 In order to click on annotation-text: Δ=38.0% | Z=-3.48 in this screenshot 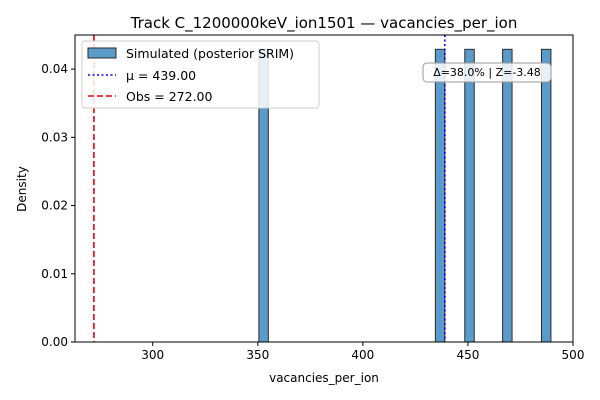, I will do `click(487, 72)`.